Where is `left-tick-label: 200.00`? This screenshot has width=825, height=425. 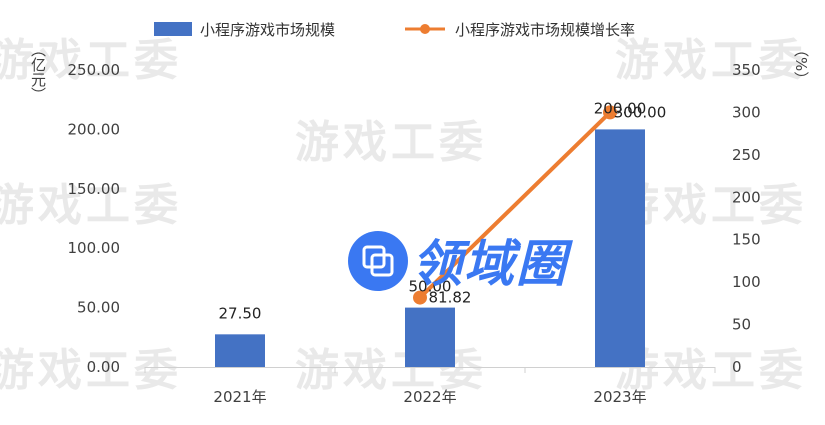 left-tick-label: 200.00 is located at coordinates (94, 129).